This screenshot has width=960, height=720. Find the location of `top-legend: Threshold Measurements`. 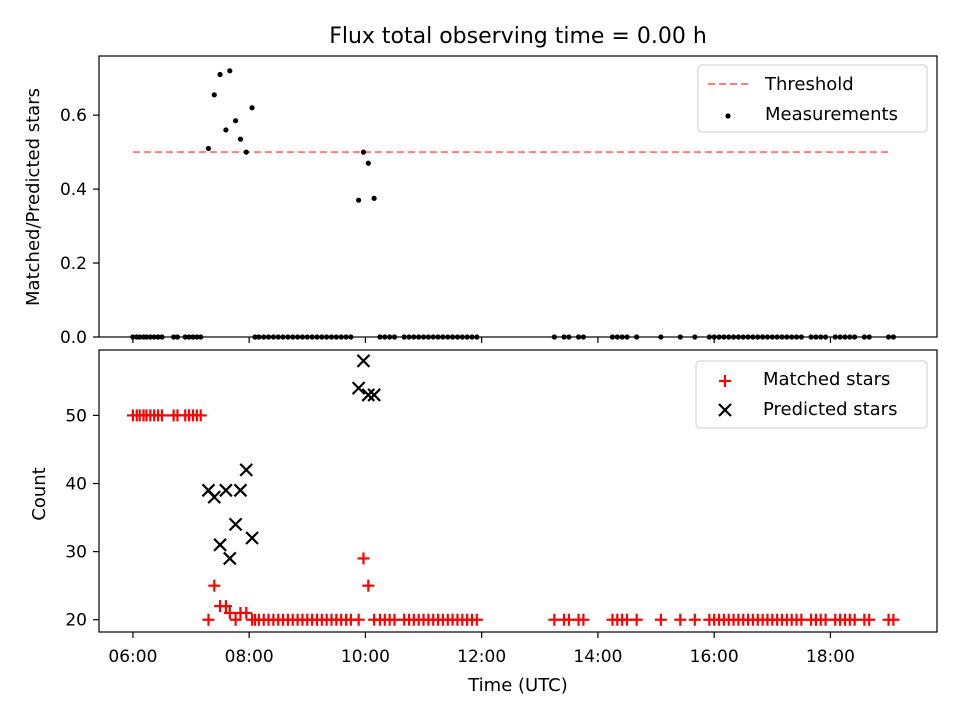

top-legend: Threshold Measurements is located at coordinates (812, 98).